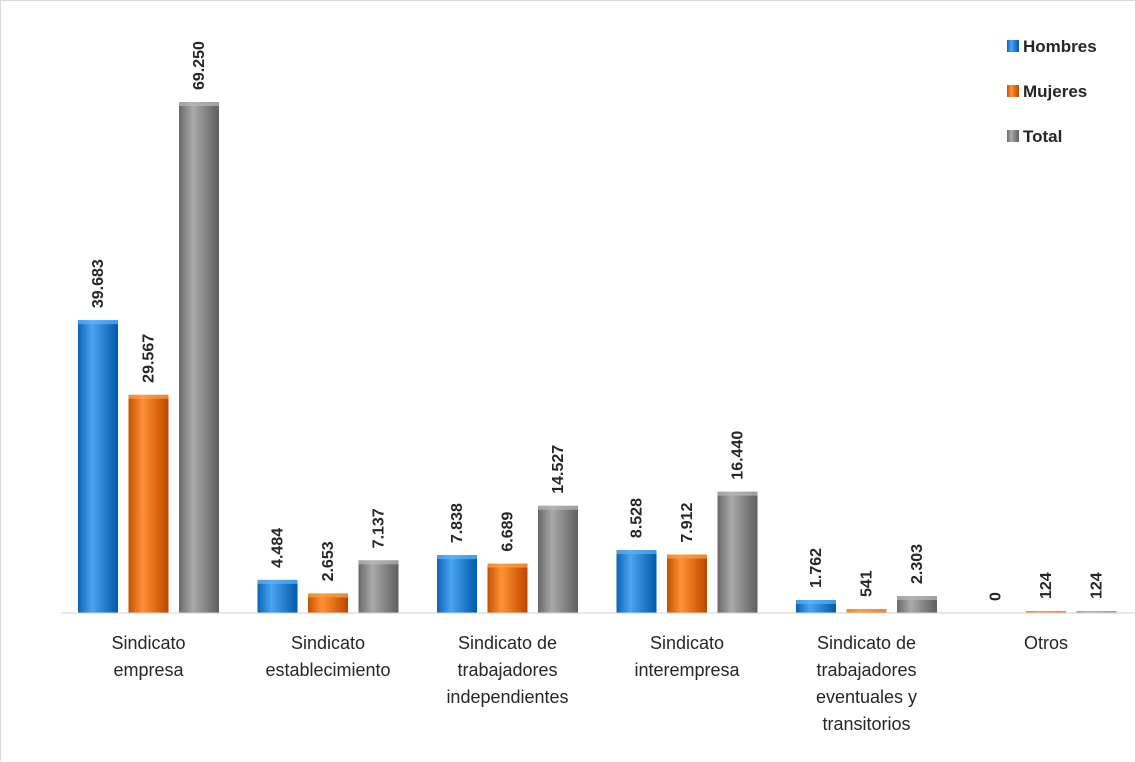 The height and width of the screenshot is (762, 1135). I want to click on category-label-3: Sindicato interempresa, so click(687, 656).